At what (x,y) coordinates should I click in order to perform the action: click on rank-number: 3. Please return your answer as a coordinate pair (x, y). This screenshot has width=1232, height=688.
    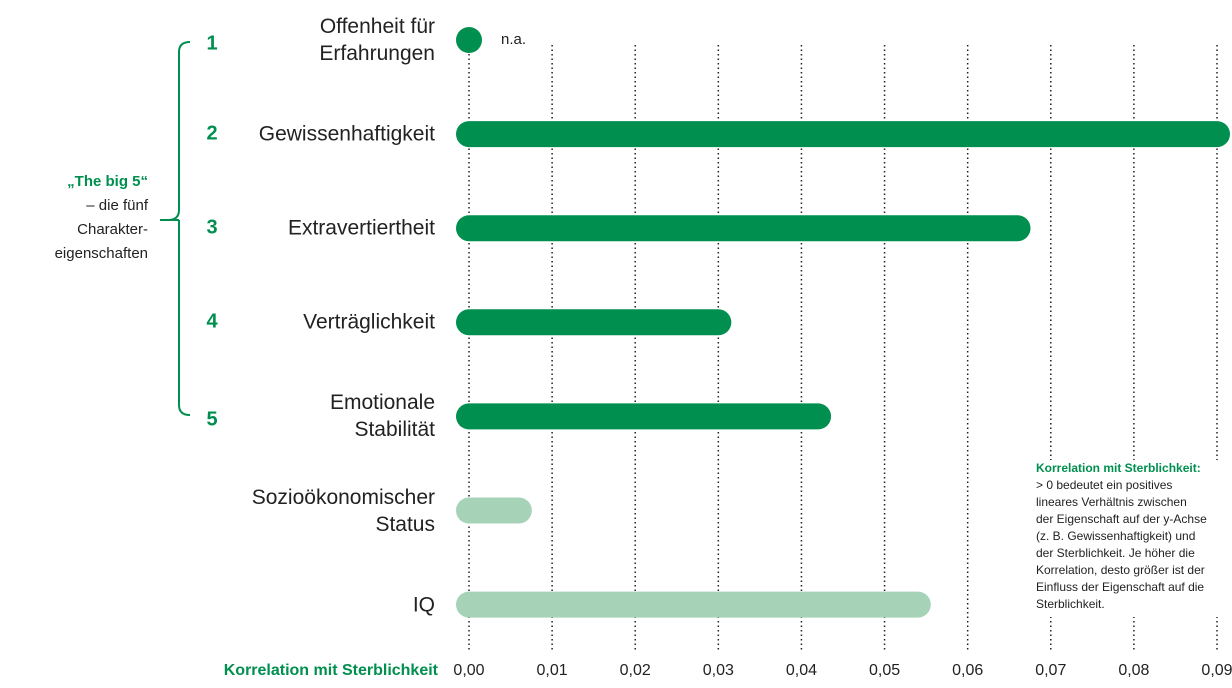
    Looking at the image, I should click on (211, 227).